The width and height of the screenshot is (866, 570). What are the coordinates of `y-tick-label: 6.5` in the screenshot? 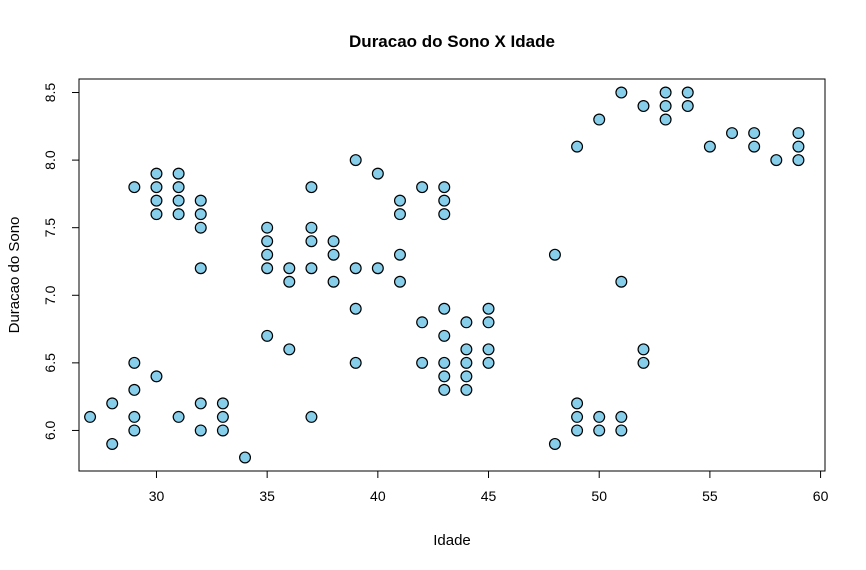 It's located at (50, 363).